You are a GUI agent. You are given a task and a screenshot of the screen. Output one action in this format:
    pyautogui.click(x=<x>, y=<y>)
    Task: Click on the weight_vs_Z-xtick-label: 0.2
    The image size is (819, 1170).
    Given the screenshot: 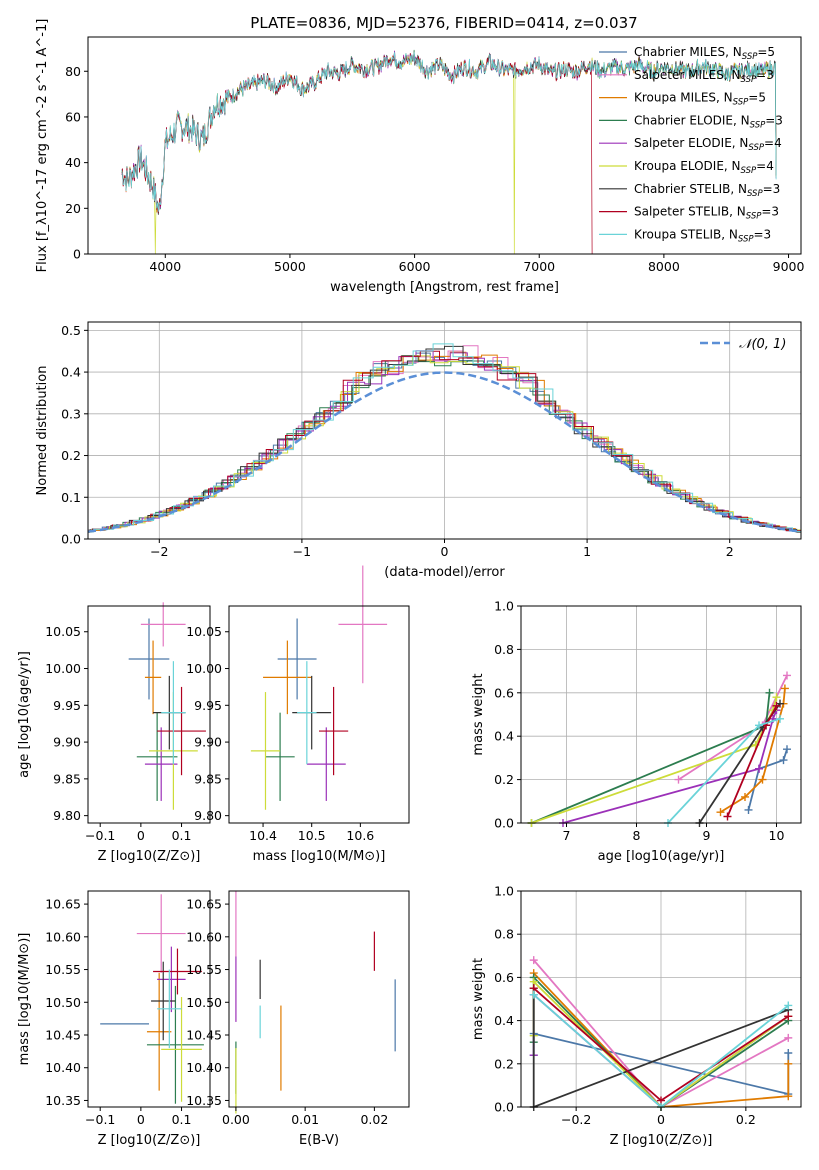 What is the action you would take?
    pyautogui.click(x=746, y=1119)
    